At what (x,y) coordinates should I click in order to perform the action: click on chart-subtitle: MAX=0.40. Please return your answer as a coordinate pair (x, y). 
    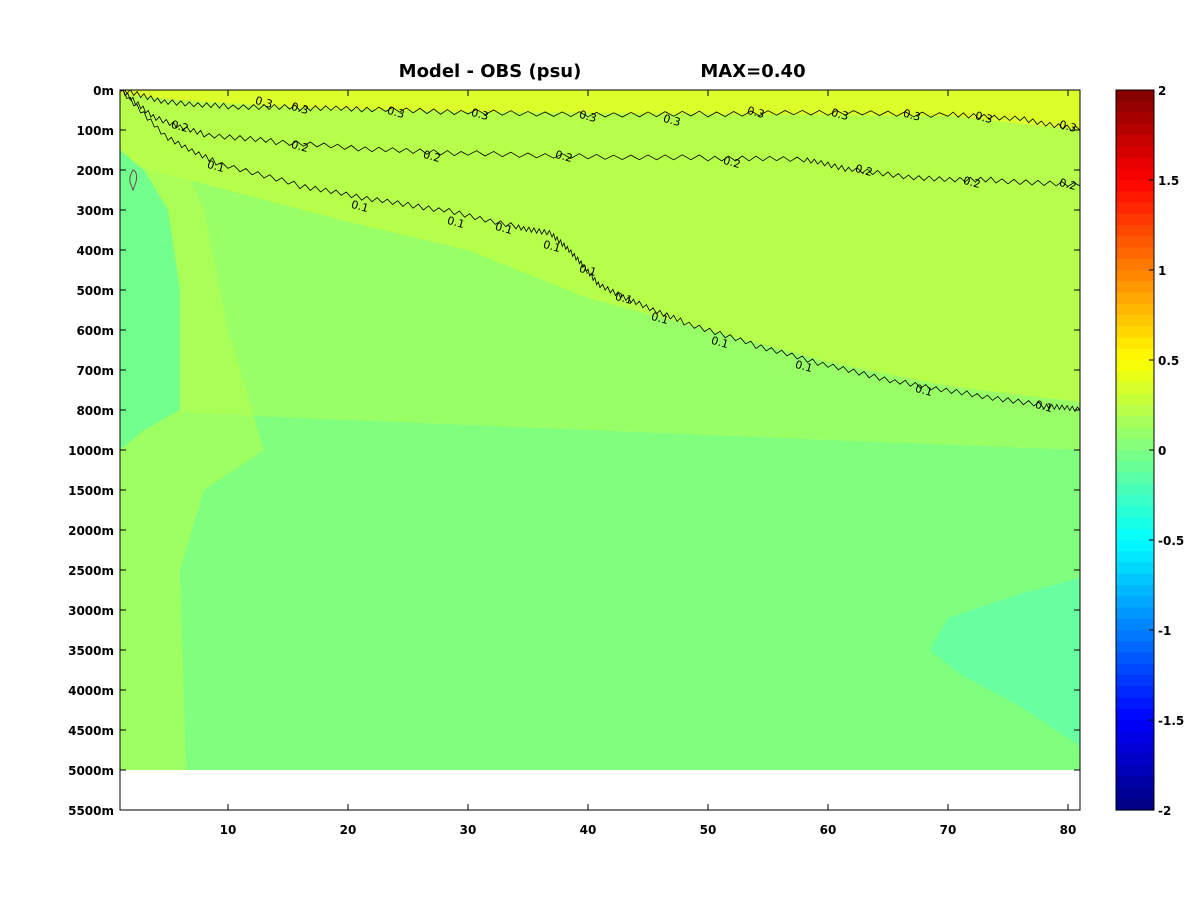
    Looking at the image, I should click on (752, 71).